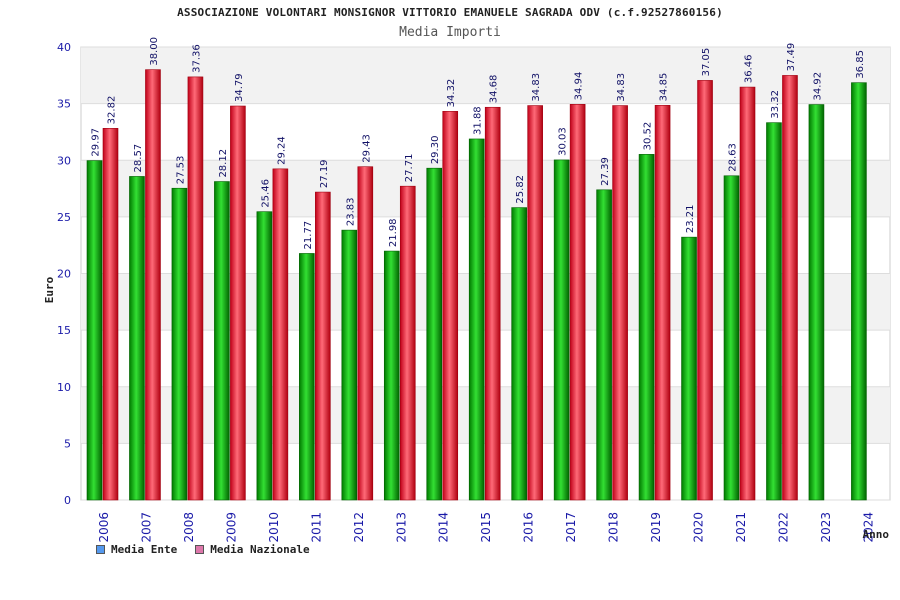 The height and width of the screenshot is (600, 900). What do you see at coordinates (783, 527) in the screenshot?
I see `x-tick-label: 2022` at bounding box center [783, 527].